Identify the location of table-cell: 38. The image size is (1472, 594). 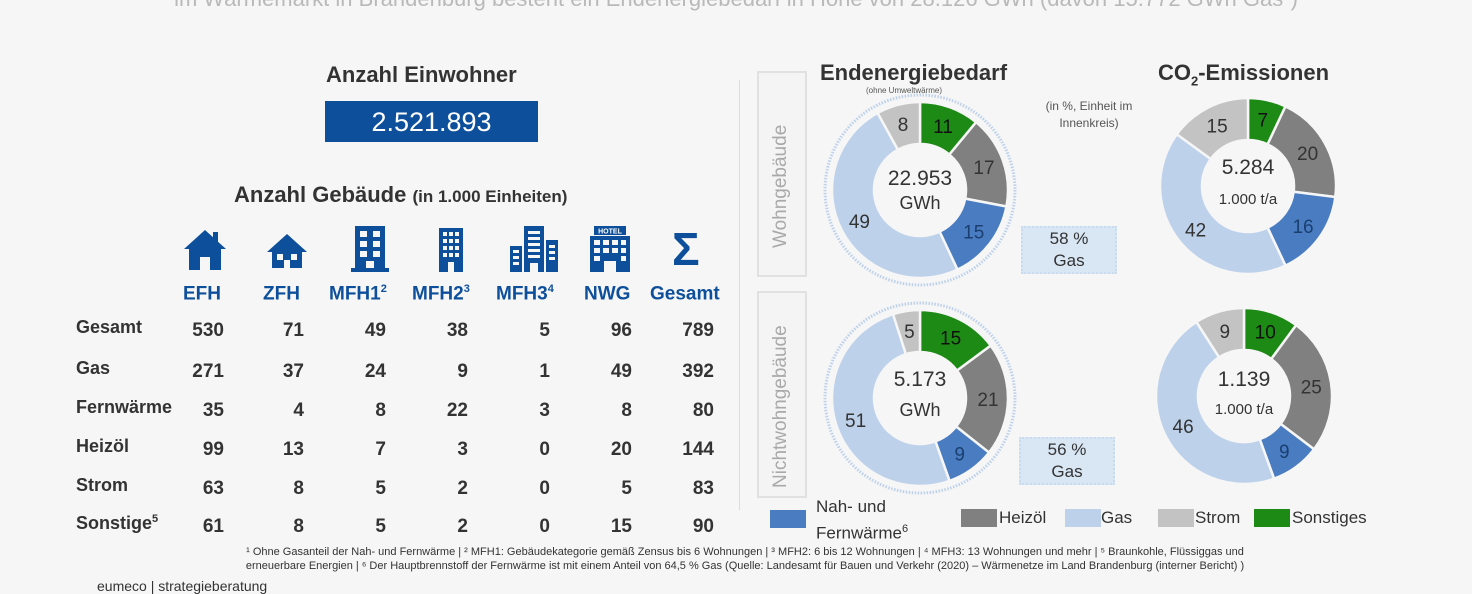
(457, 330).